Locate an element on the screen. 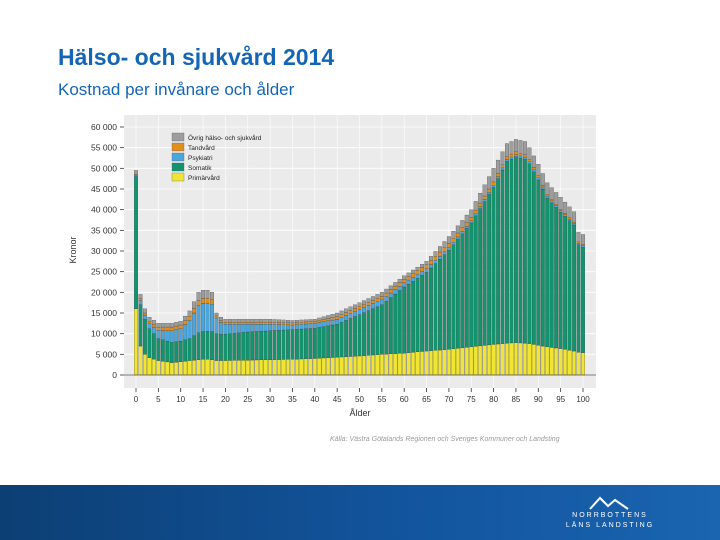 The width and height of the screenshot is (720, 540). y-tick-label: 50 000 is located at coordinates (104, 168).